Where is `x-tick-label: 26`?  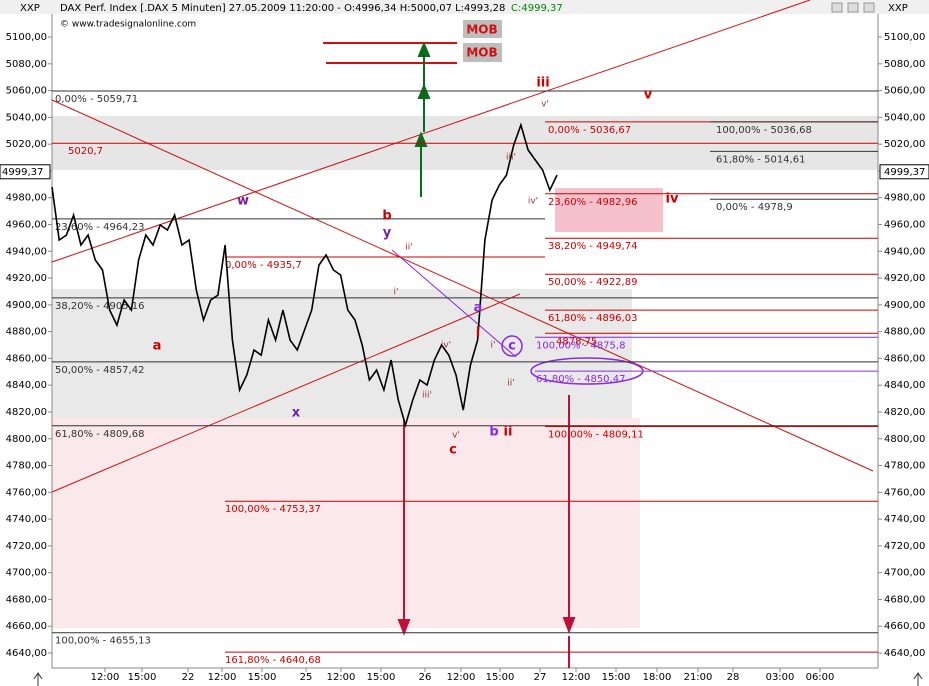
x-tick-label: 26 is located at coordinates (425, 677).